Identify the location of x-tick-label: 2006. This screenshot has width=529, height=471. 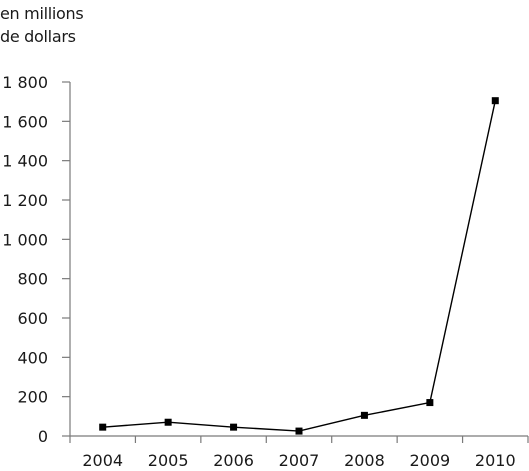
(233, 460).